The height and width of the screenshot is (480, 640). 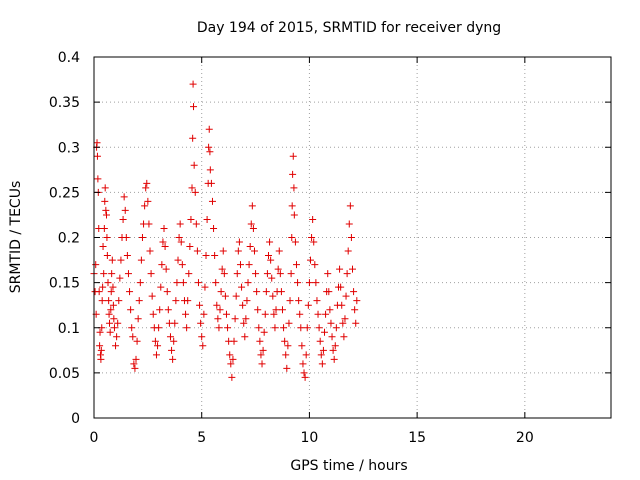 I want to click on y-tick-label: 0.1, so click(x=69, y=329).